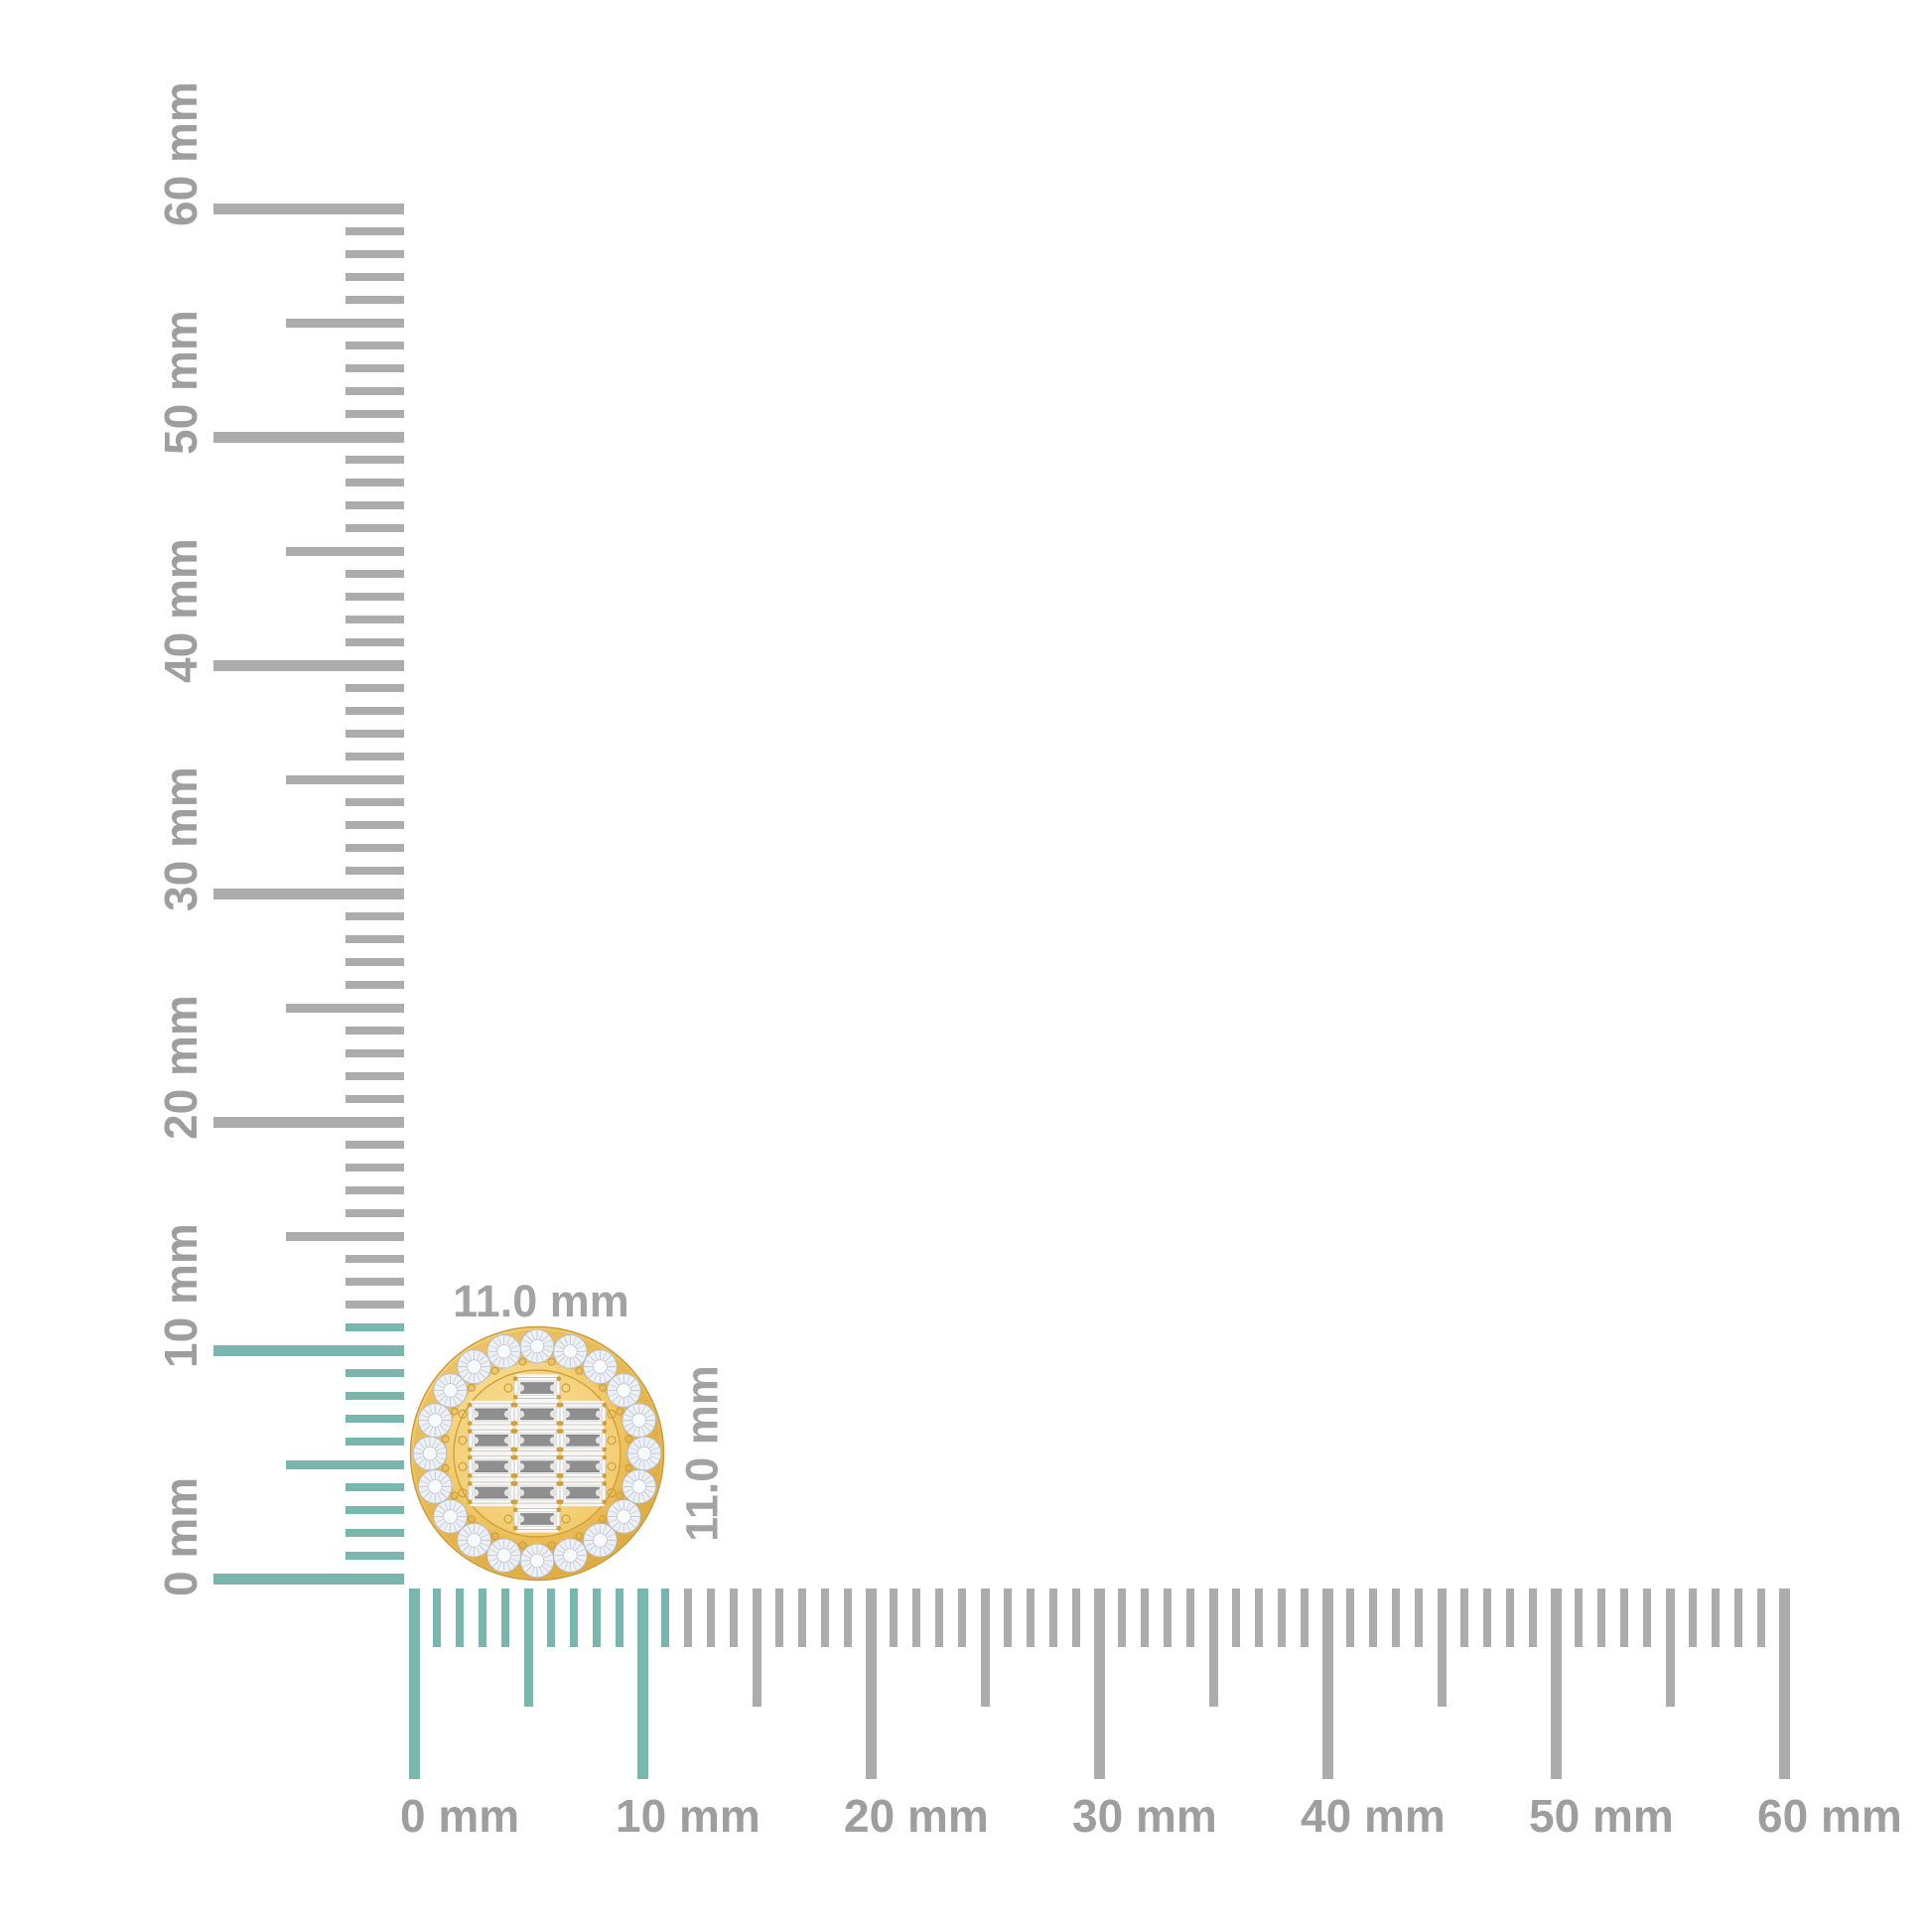 The width and height of the screenshot is (1932, 1932). I want to click on hruler-tick-15mm, so click(756, 1648).